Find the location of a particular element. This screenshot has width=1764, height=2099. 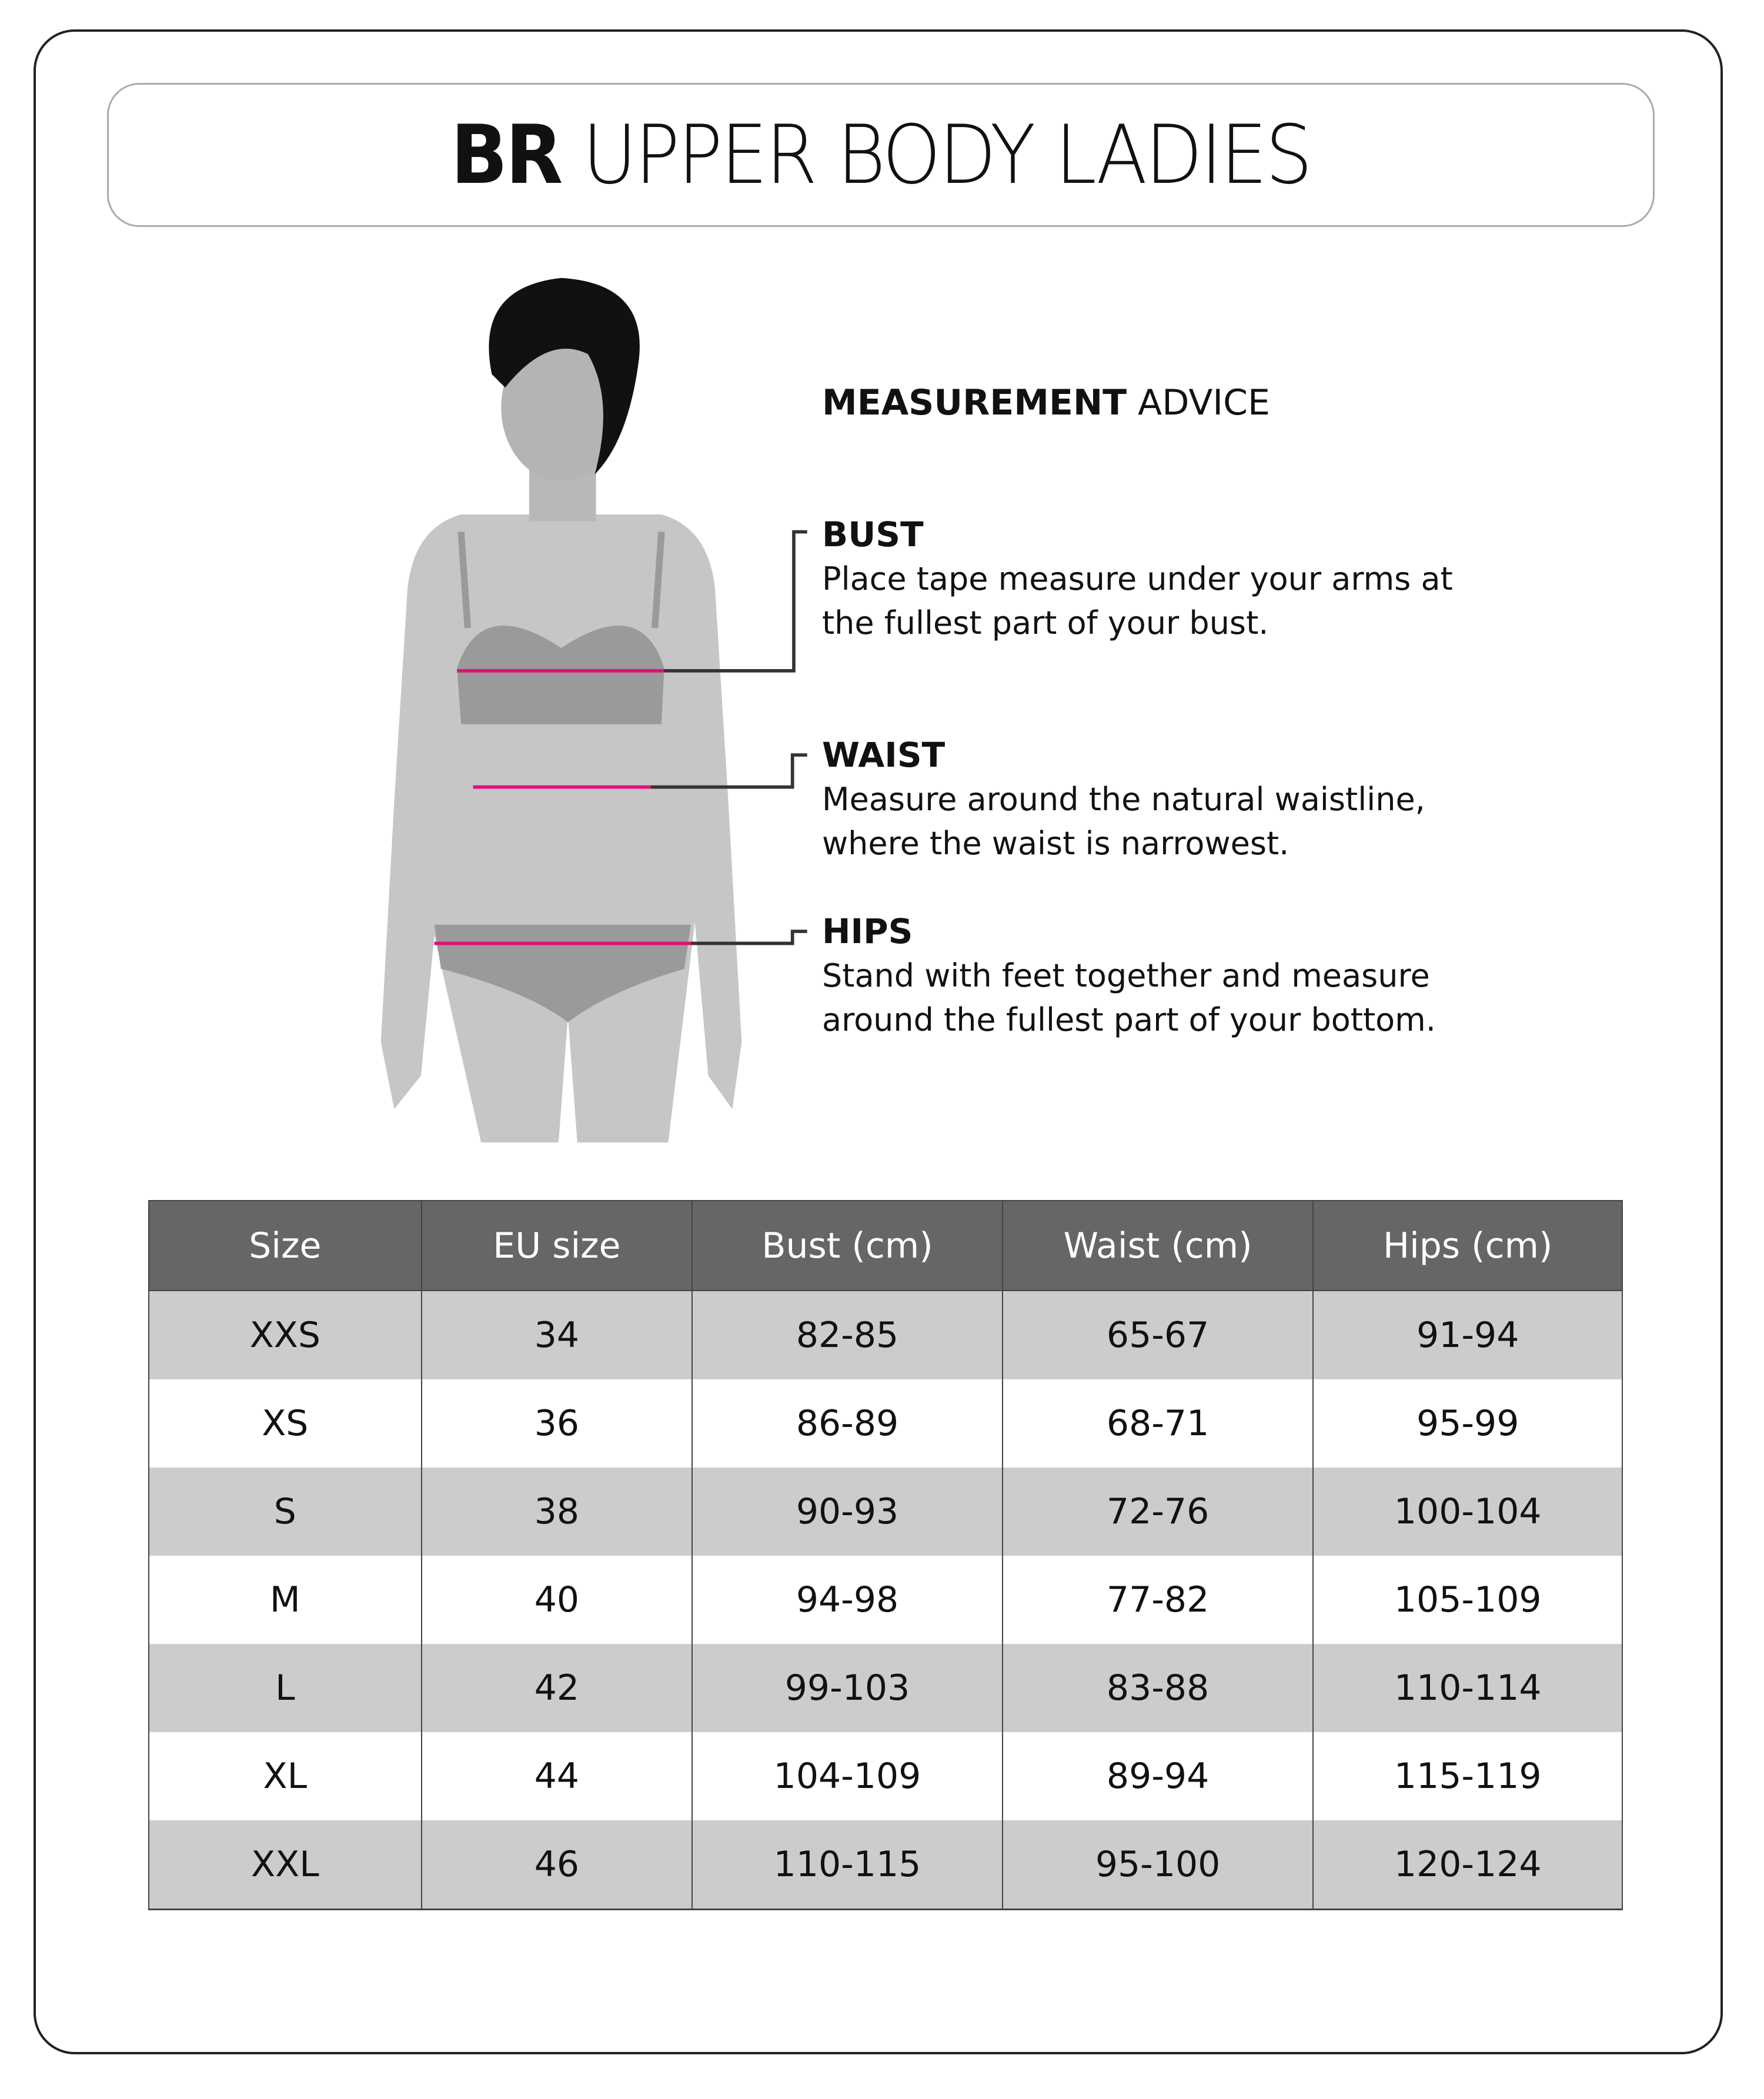

cell-eu-size: 34 is located at coordinates (556, 1335).